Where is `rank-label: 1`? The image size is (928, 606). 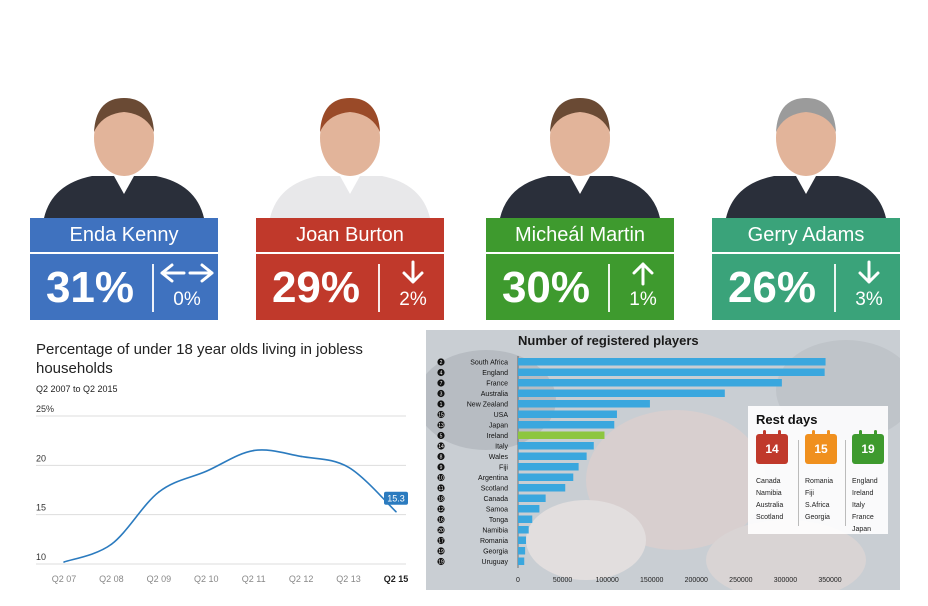 rank-label: 1 is located at coordinates (441, 405).